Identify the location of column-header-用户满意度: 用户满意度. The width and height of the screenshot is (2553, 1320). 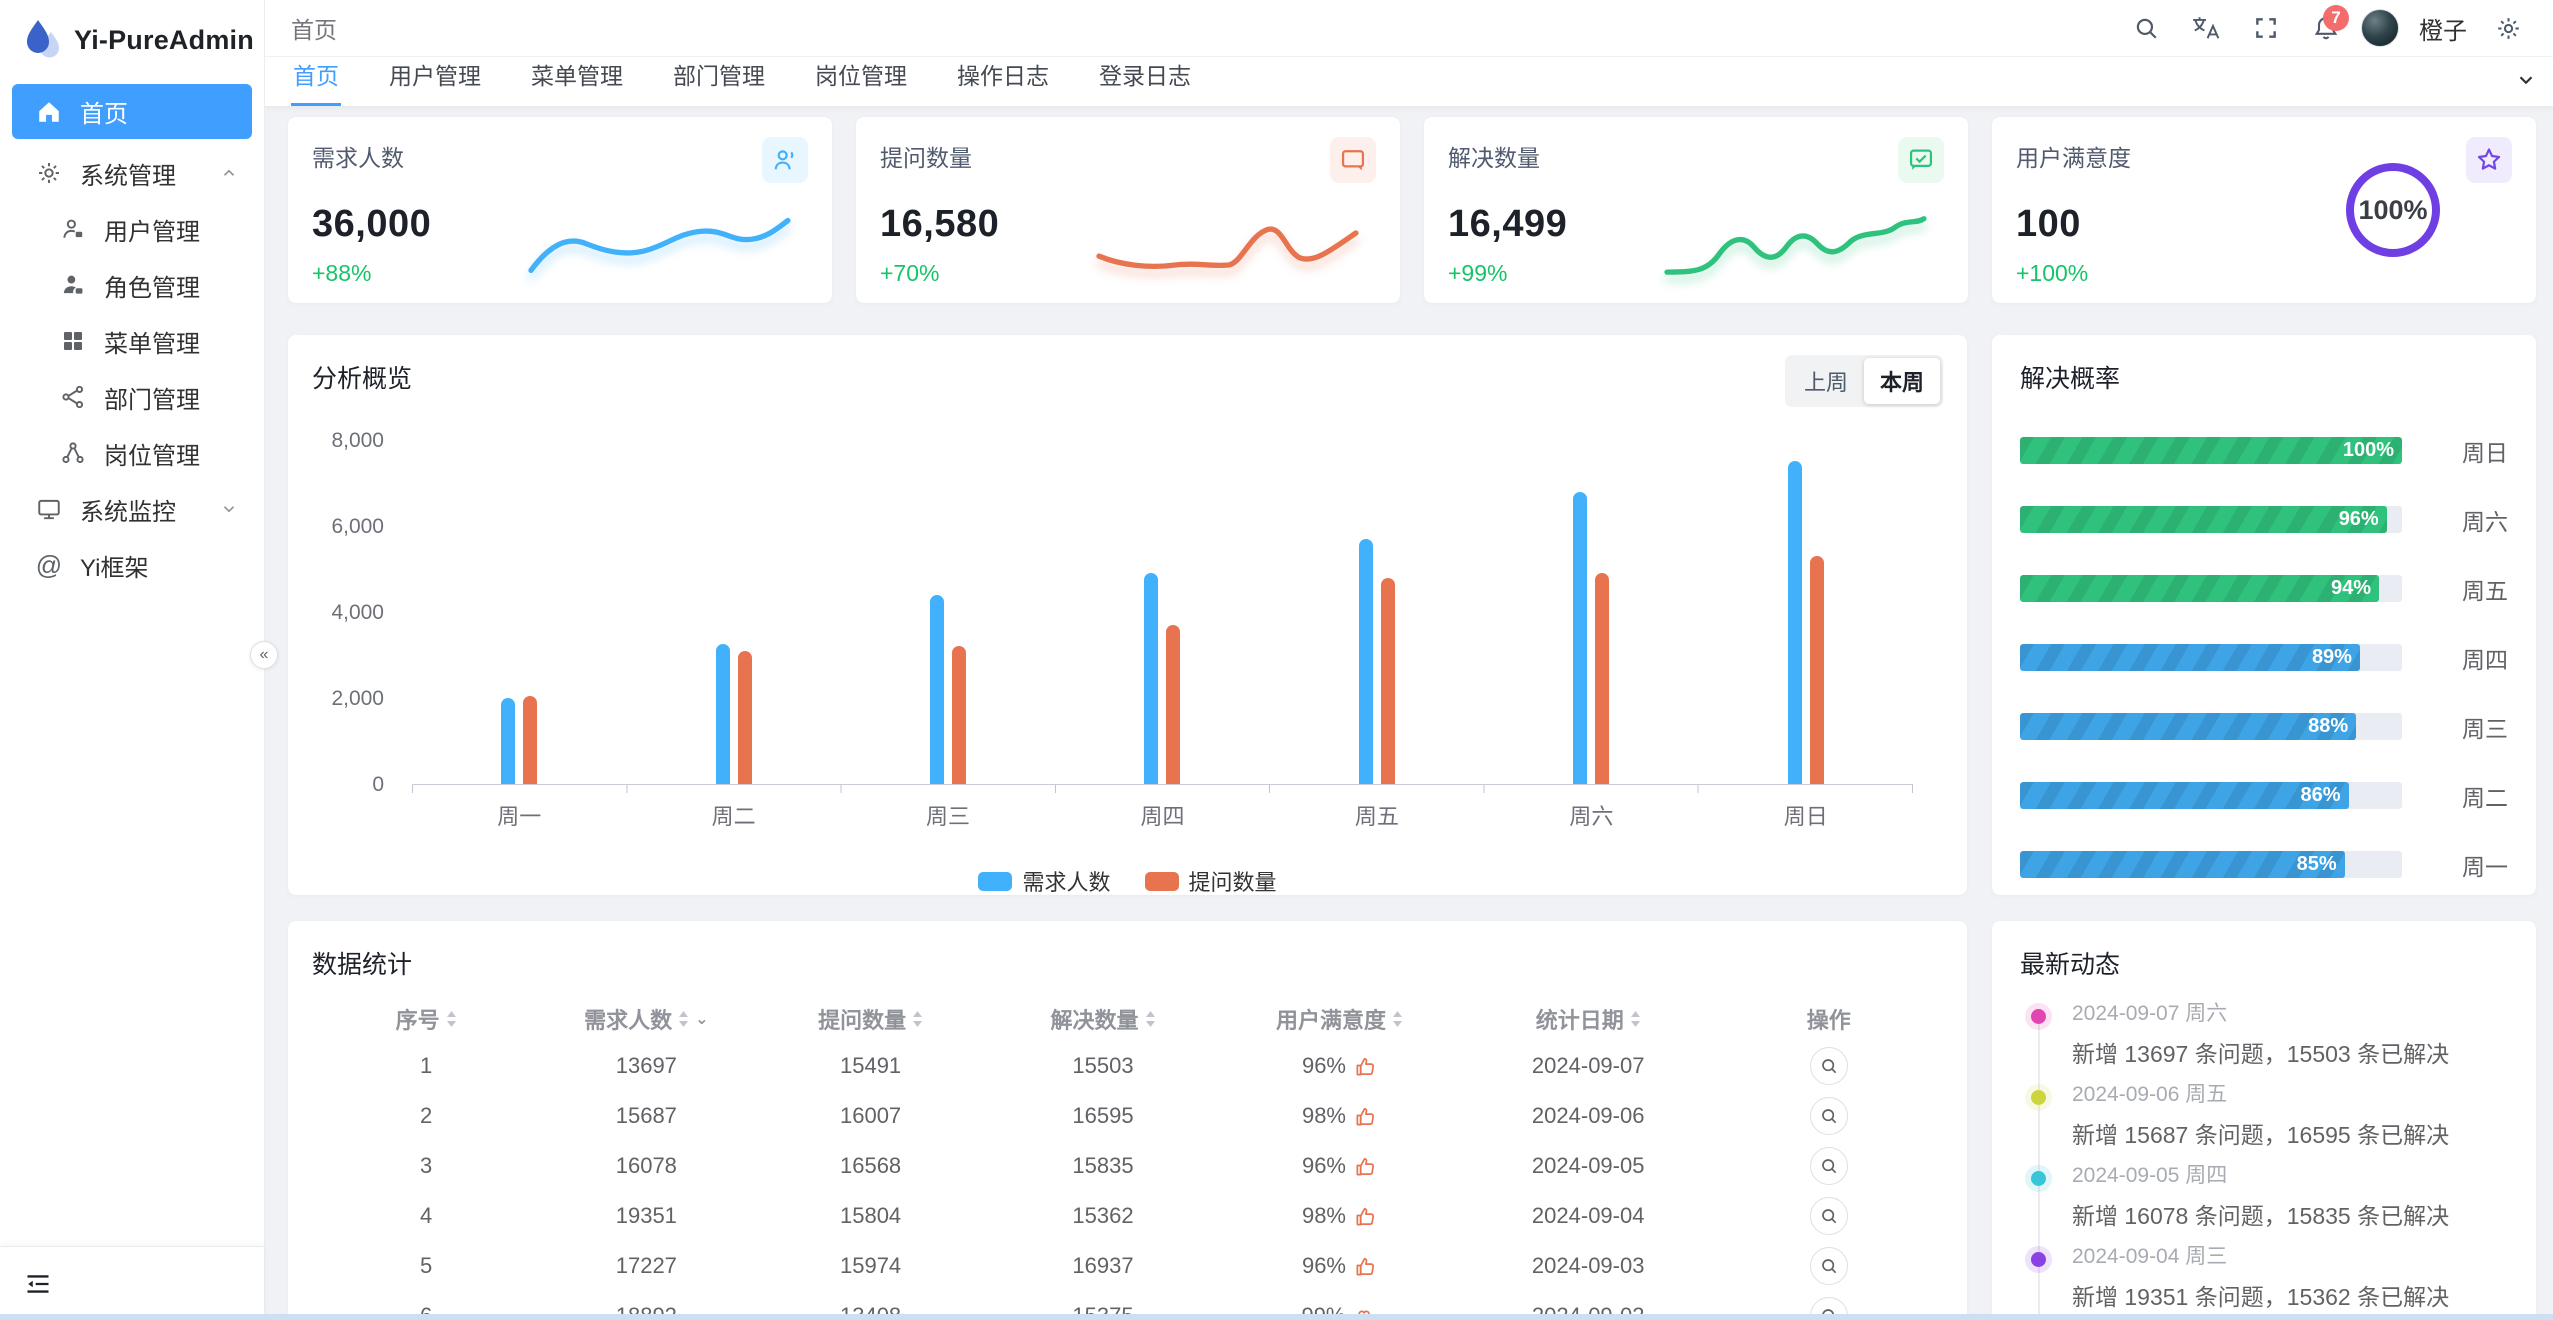
(1339, 1019).